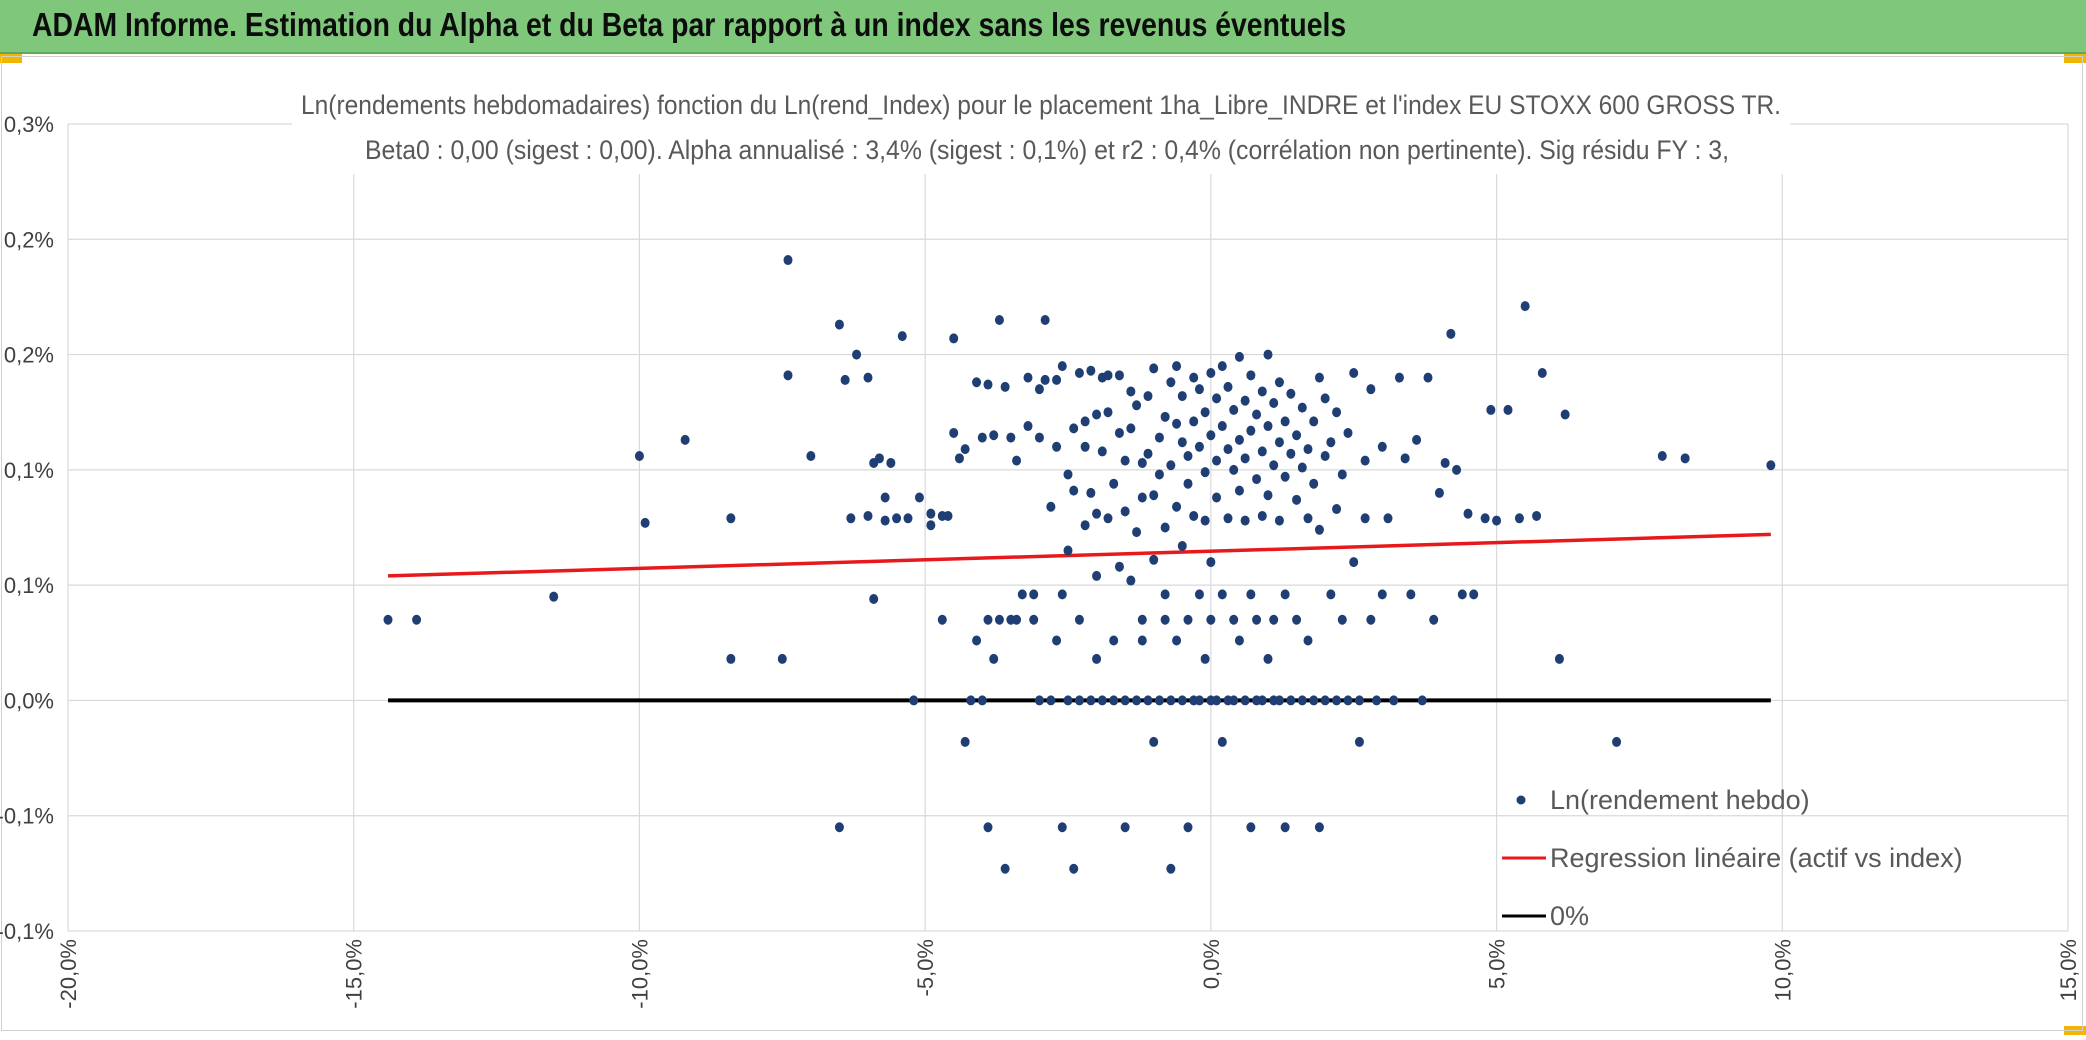 This screenshot has height=1040, width=2086. Describe the element at coordinates (1497, 964) in the screenshot. I see `x-tick-label: 5,0%` at that location.